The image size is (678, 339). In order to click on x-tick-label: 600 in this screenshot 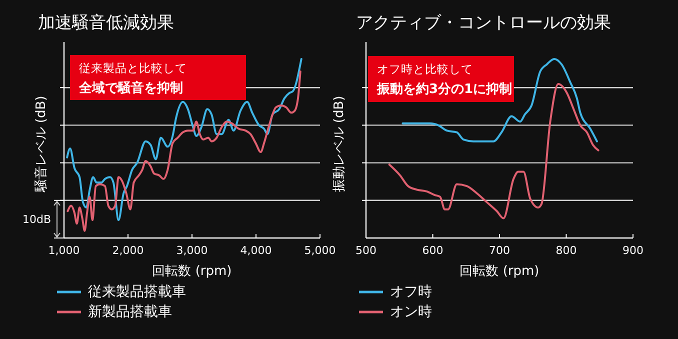, I will do `click(433, 250)`.